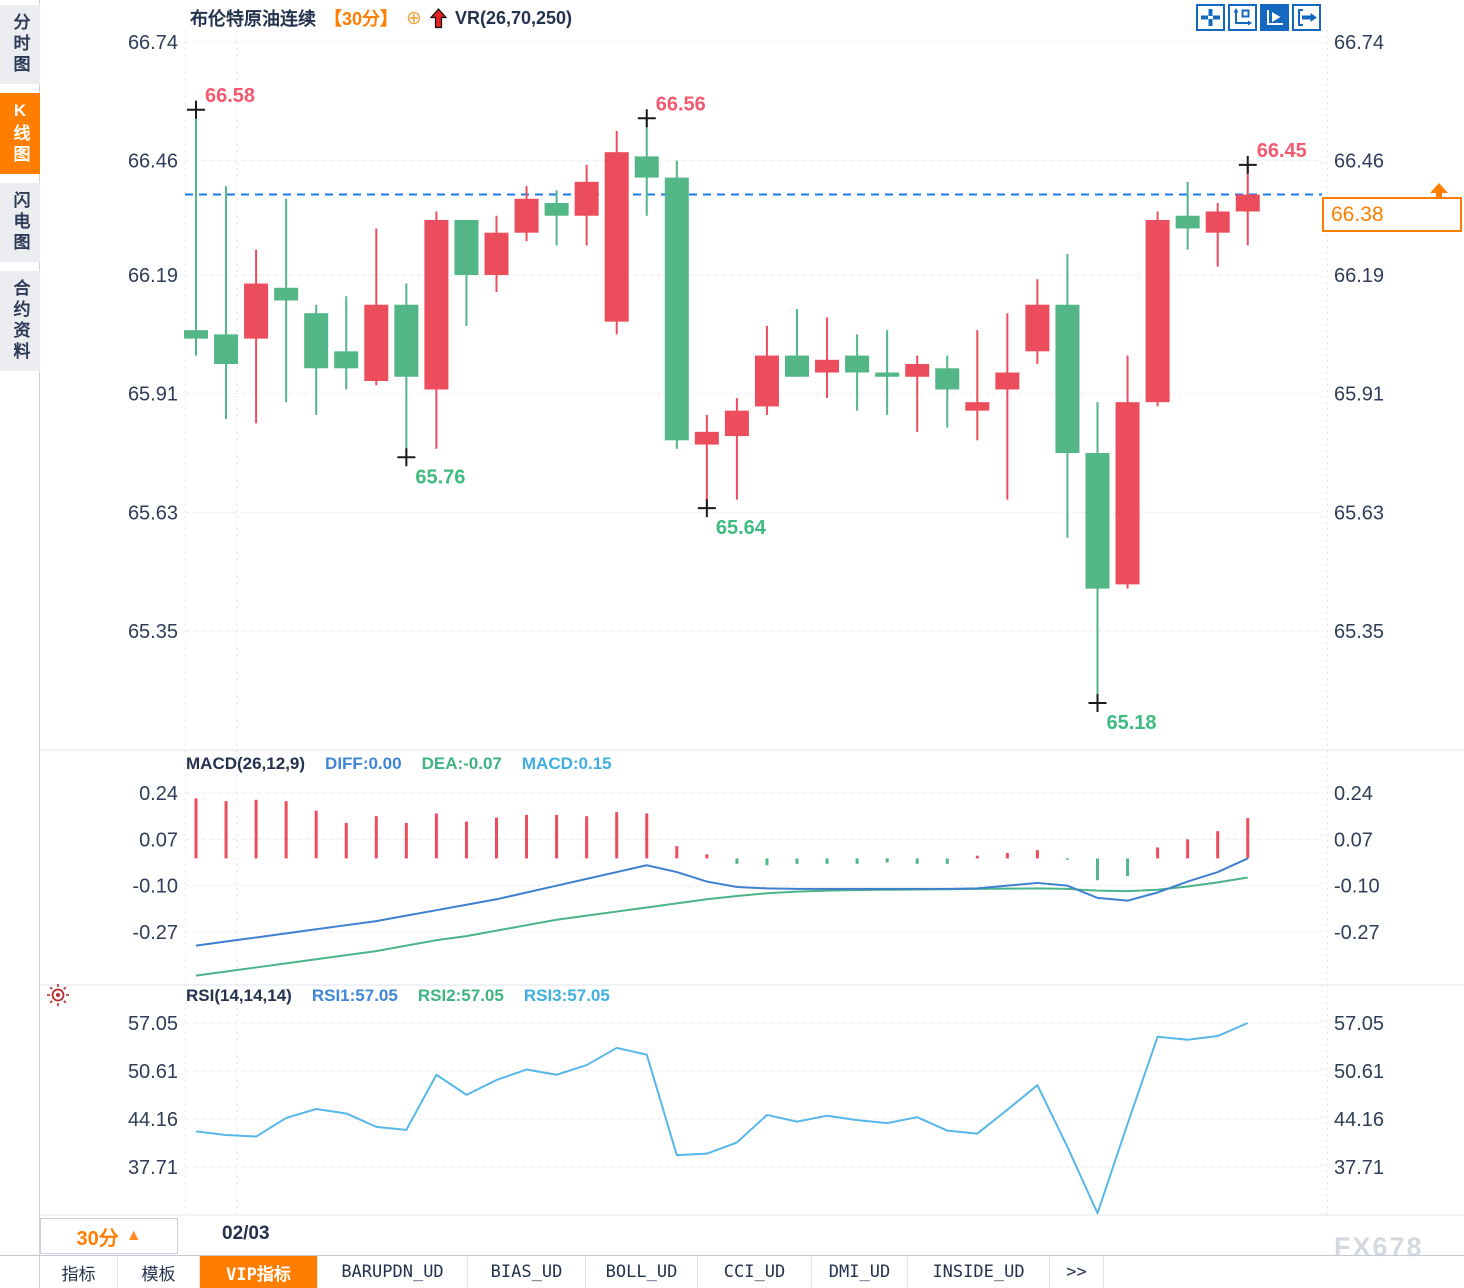  I want to click on tab-cci-ud: CCI_UD, so click(755, 1272).